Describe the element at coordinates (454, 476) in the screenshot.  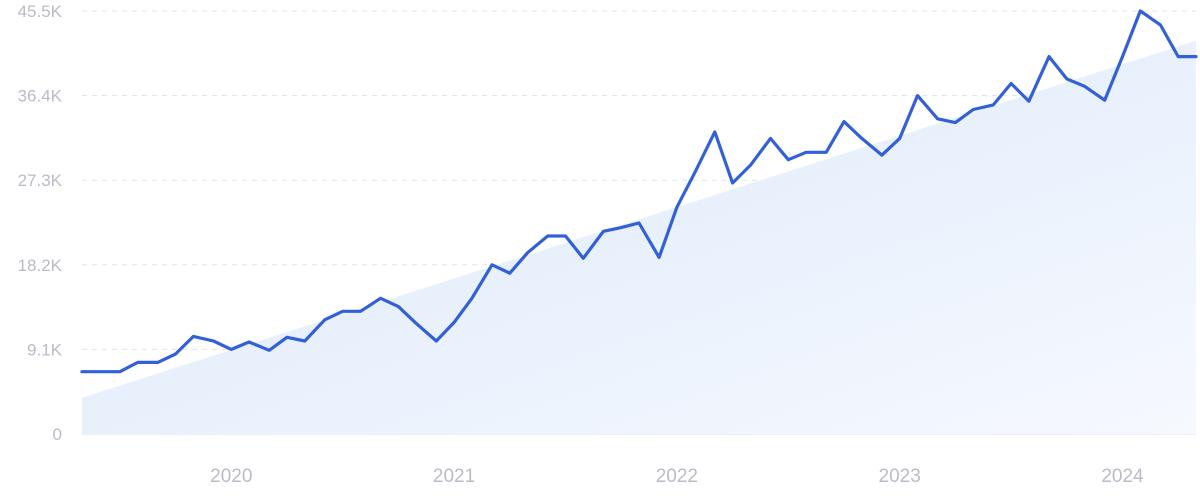
I see `x-tick-label: 2021` at that location.